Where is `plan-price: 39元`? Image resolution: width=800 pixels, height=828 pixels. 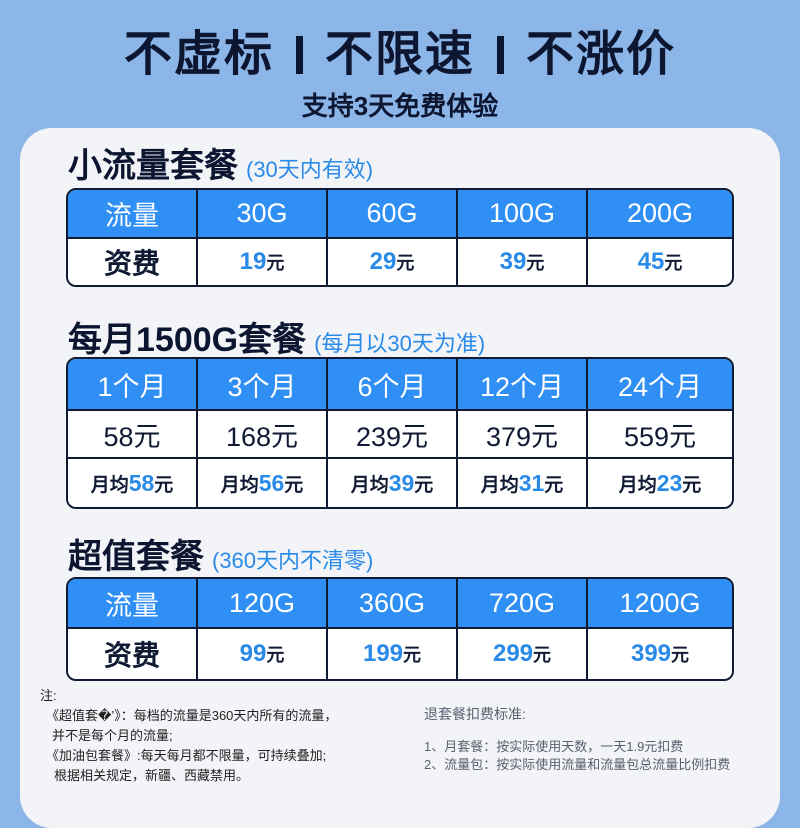 plan-price: 39元 is located at coordinates (523, 262).